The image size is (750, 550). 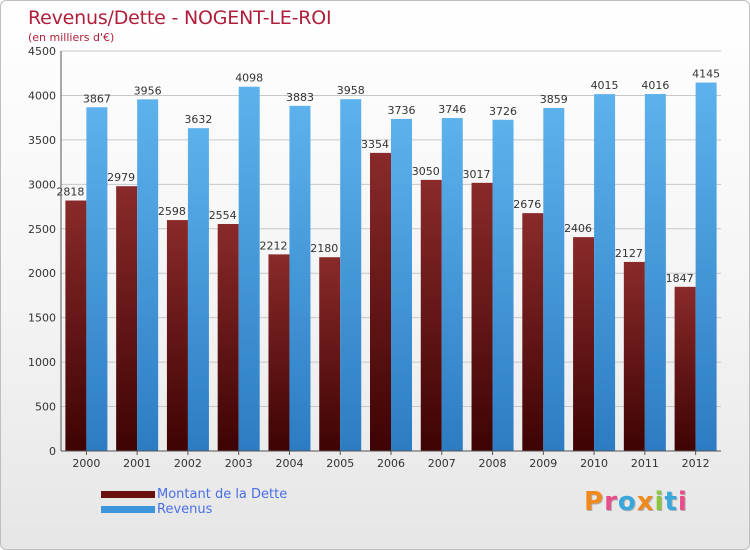 What do you see at coordinates (223, 215) in the screenshot?
I see `data-label-dette-2003: 2554` at bounding box center [223, 215].